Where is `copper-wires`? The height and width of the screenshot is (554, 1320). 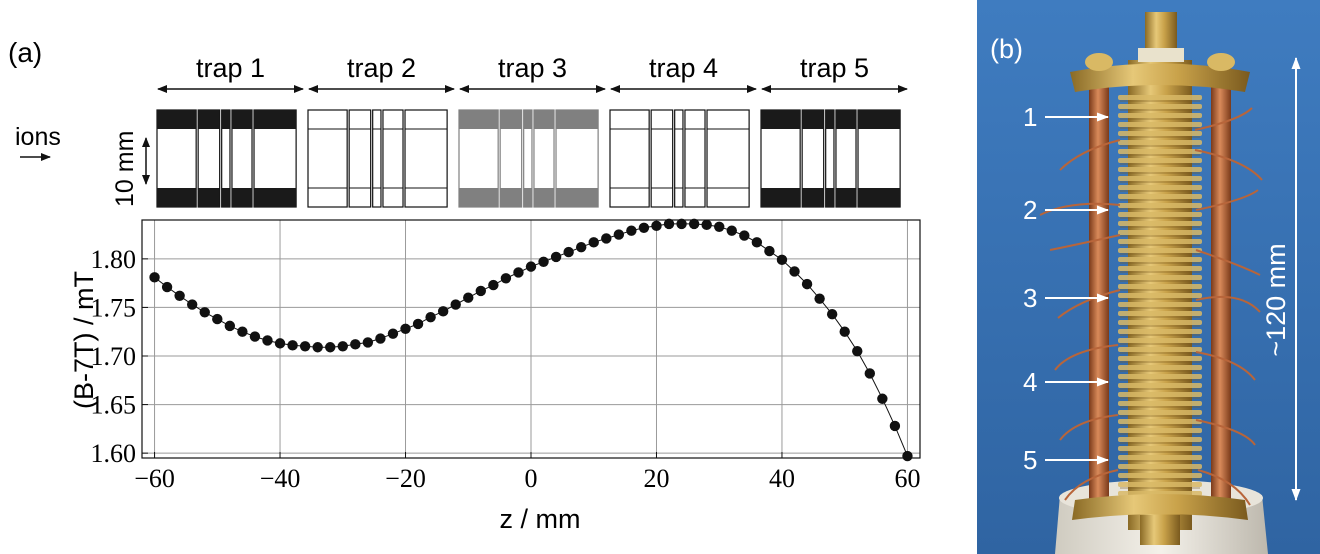
copper-wires is located at coordinates (1151, 306).